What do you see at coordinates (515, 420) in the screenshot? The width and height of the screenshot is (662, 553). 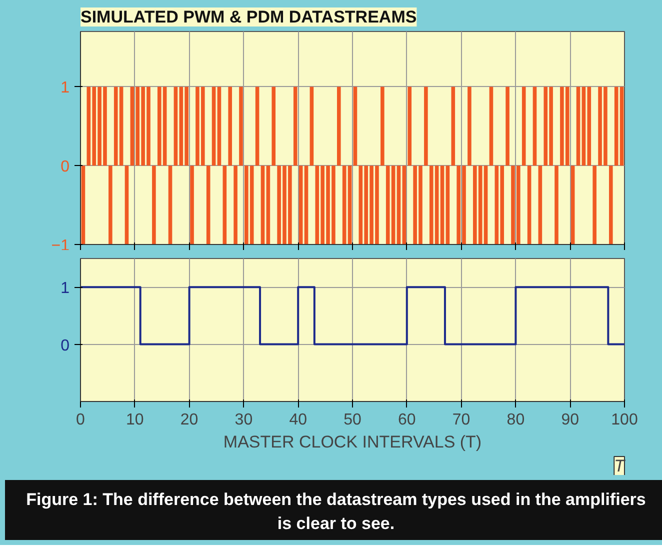 I see `x-tick-label: 80` at bounding box center [515, 420].